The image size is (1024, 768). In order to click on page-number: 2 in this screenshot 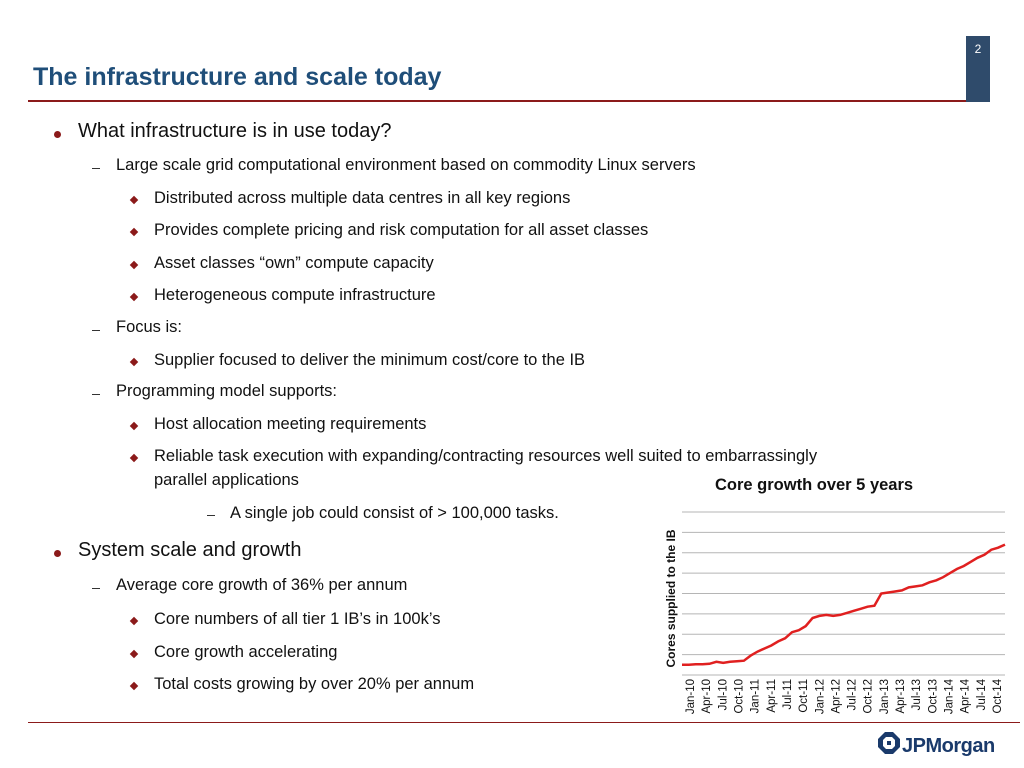, I will do `click(978, 49)`.